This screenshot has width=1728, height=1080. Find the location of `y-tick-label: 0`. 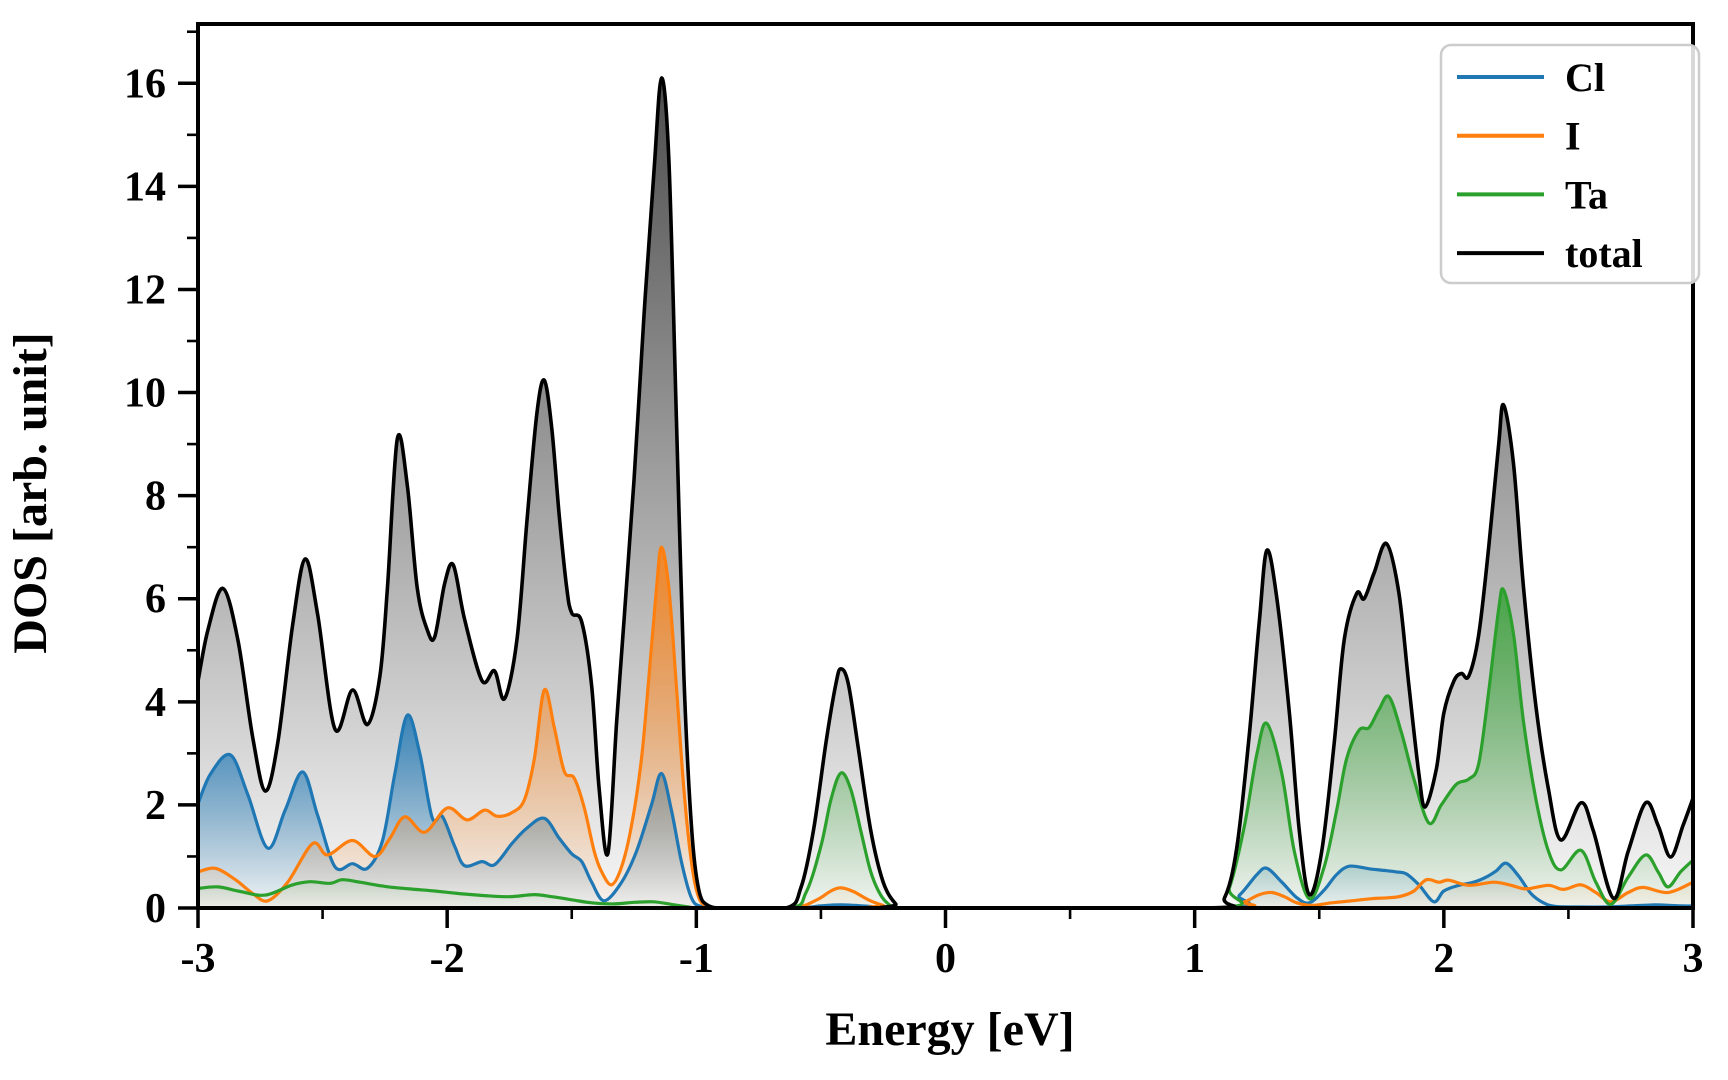

y-tick-label: 0 is located at coordinates (155, 909).